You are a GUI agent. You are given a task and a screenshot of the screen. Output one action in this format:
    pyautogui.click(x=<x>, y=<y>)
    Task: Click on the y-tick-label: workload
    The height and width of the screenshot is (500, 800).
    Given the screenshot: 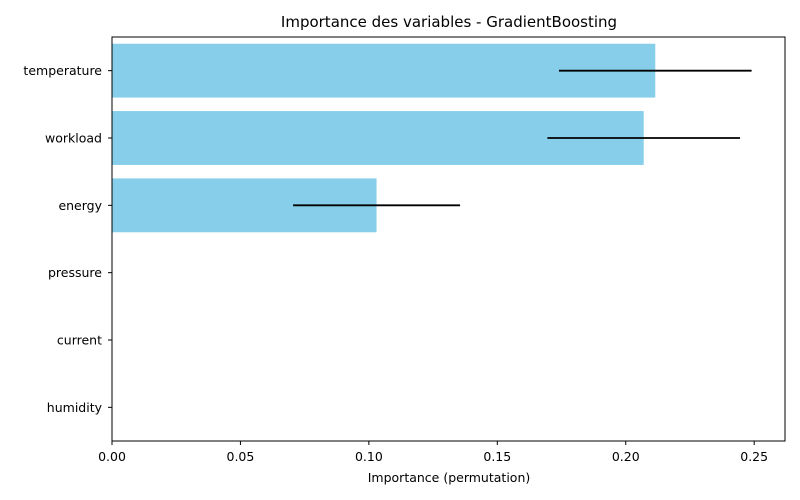 What is the action you would take?
    pyautogui.click(x=73, y=138)
    